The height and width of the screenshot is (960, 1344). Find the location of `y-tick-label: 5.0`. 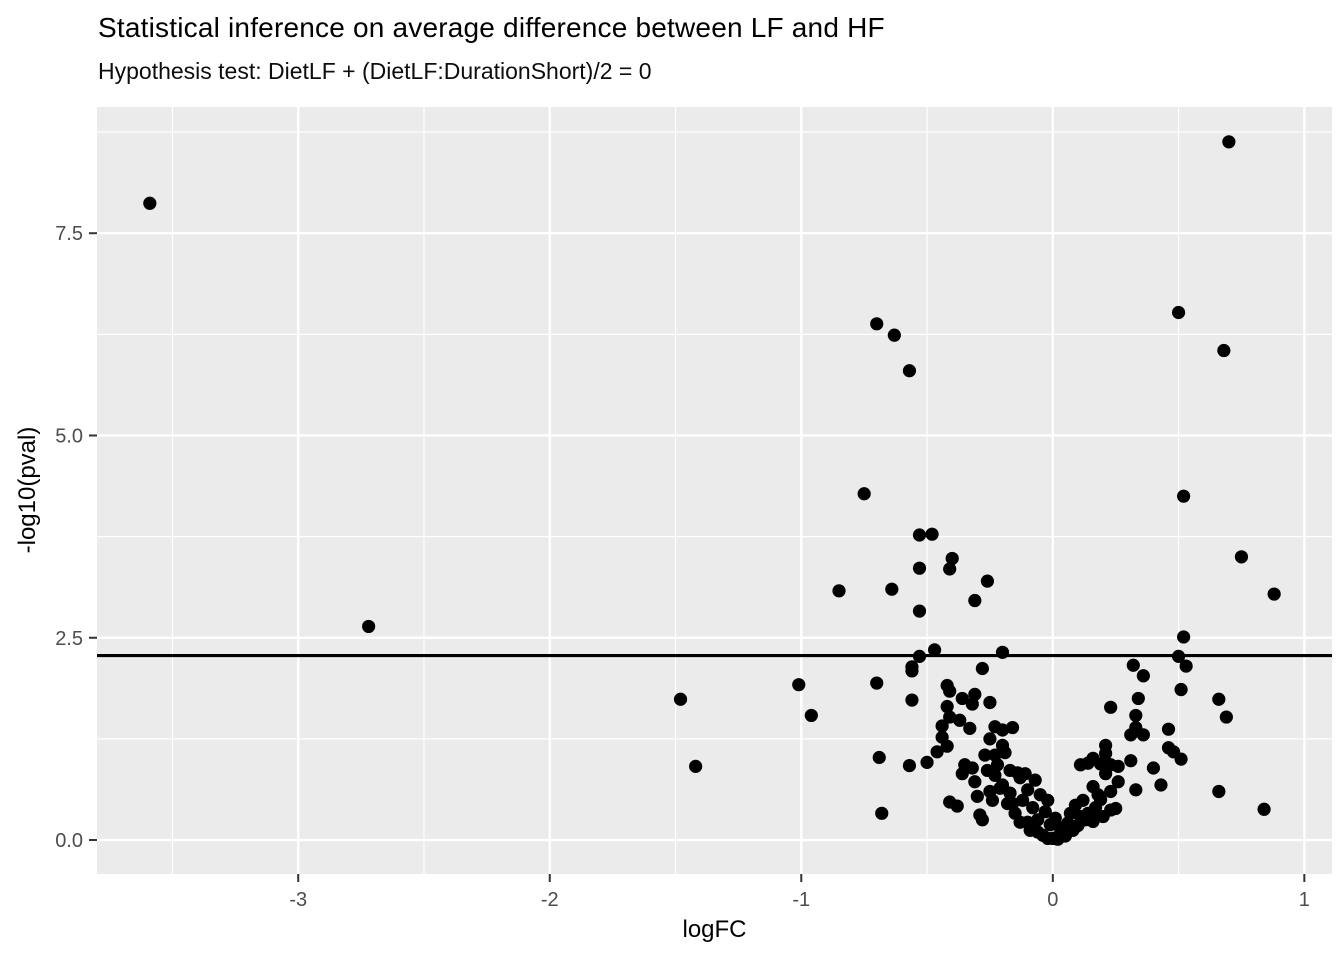

y-tick-label: 5.0 is located at coordinates (69, 436).